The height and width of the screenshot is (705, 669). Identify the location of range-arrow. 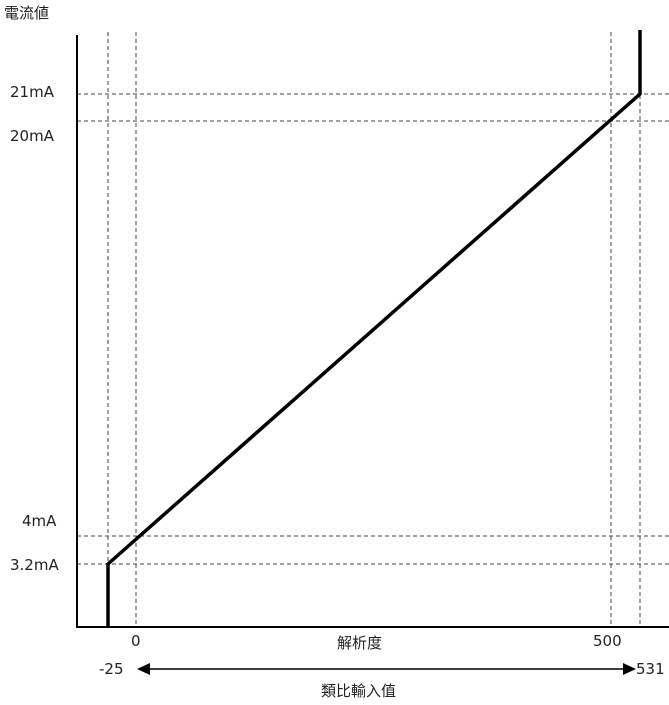
(386, 669).